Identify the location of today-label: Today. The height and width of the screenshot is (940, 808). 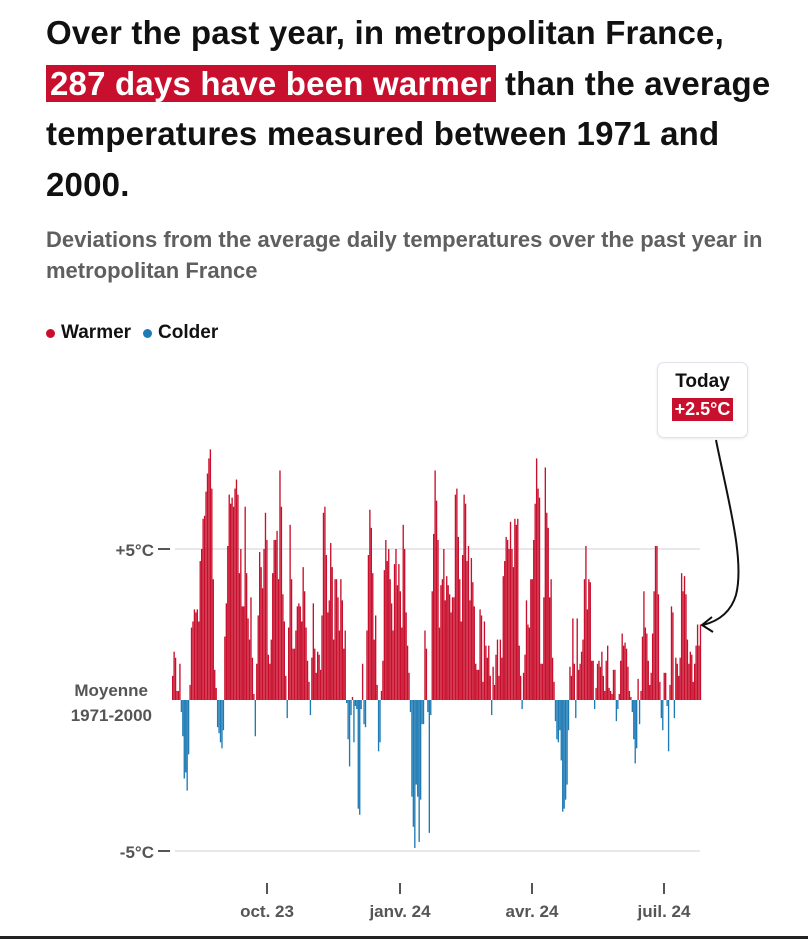
(702, 381).